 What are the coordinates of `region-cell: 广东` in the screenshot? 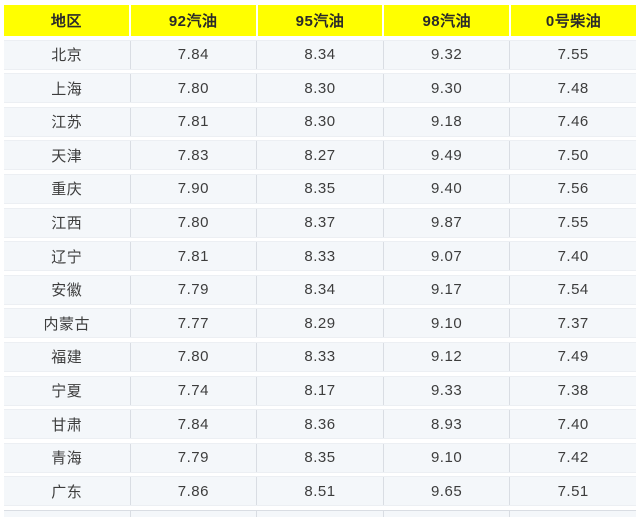 It's located at (67, 491).